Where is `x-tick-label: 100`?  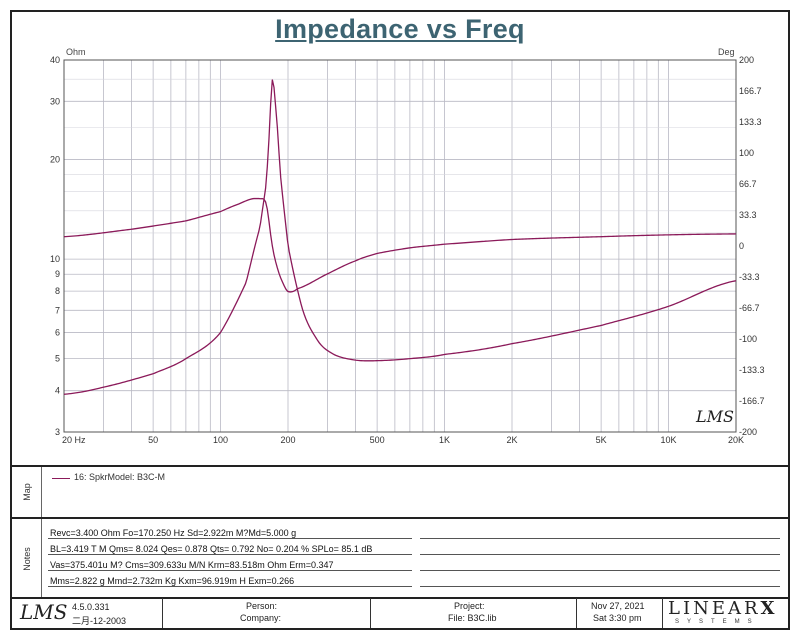
x-tick-label: 100 is located at coordinates (220, 440).